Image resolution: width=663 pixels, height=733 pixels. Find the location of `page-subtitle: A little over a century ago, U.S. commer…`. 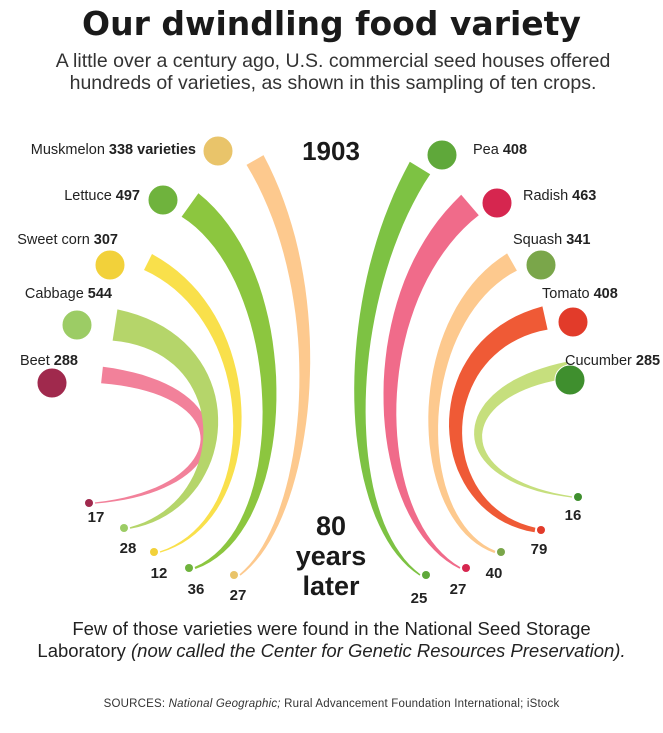

page-subtitle: A little over a century ago, U.S. commer… is located at coordinates (333, 72).